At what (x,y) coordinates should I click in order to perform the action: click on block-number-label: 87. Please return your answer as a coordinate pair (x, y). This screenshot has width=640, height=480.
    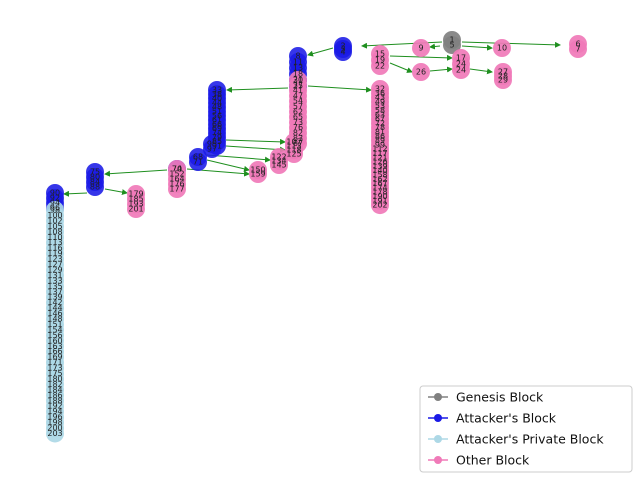
    Looking at the image, I should click on (298, 143).